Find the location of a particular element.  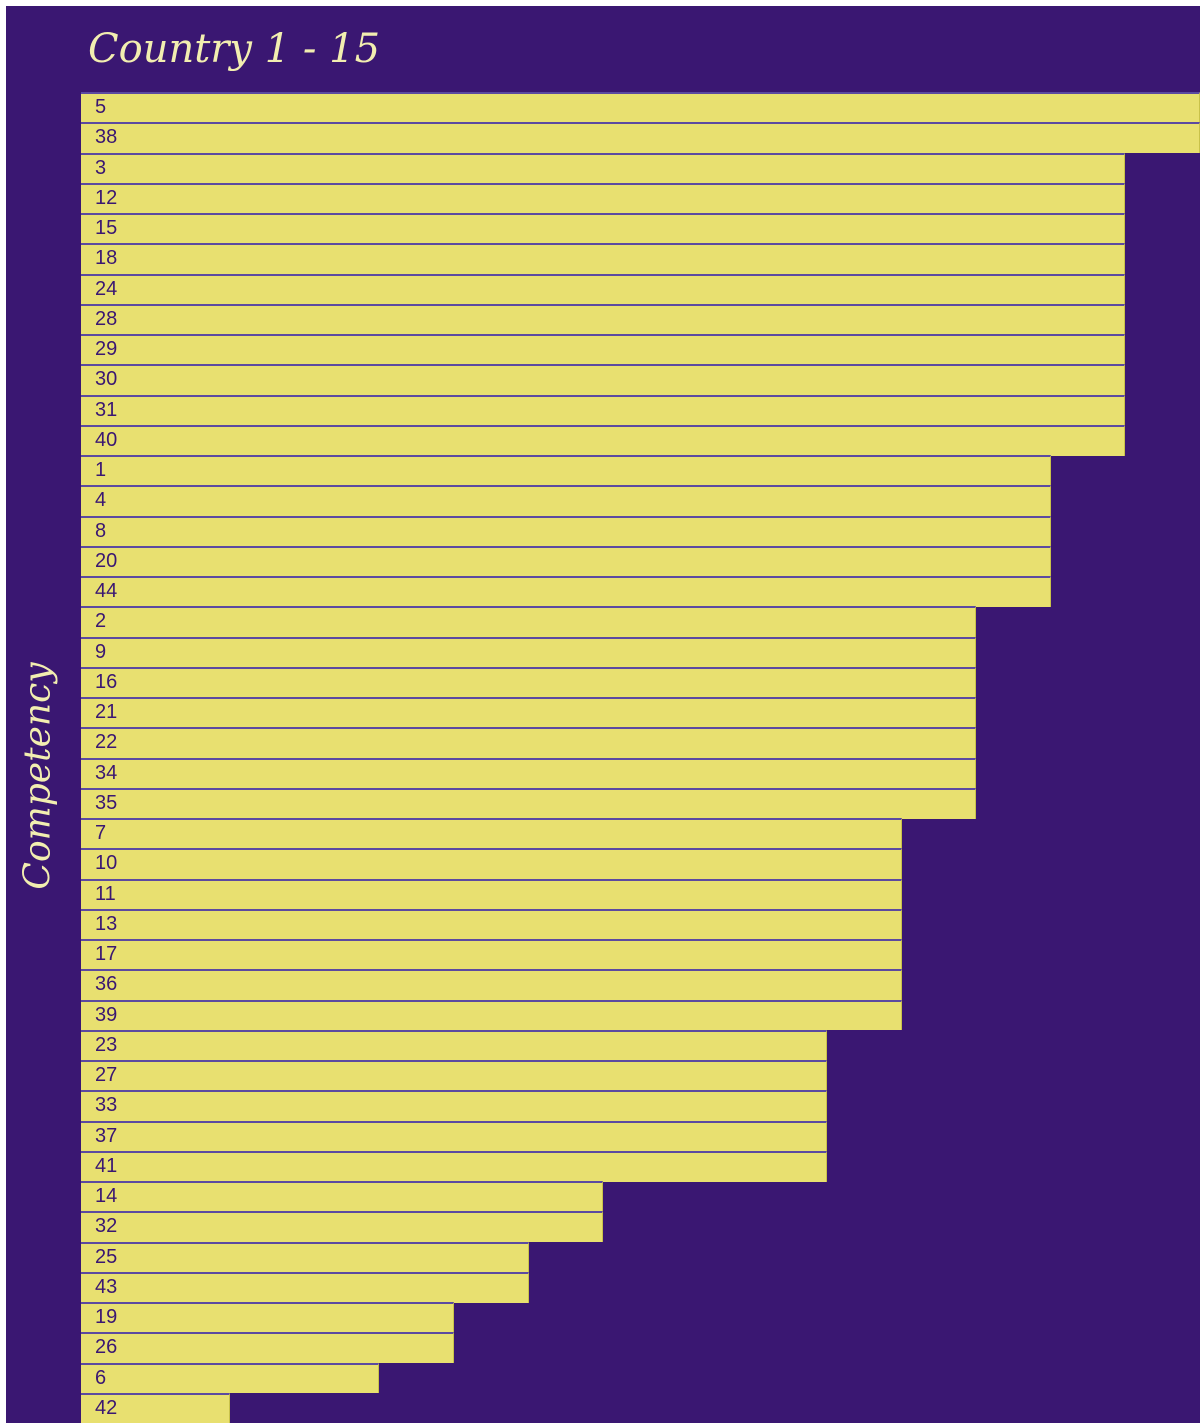

bar-category-label: 12 is located at coordinates (106, 197).